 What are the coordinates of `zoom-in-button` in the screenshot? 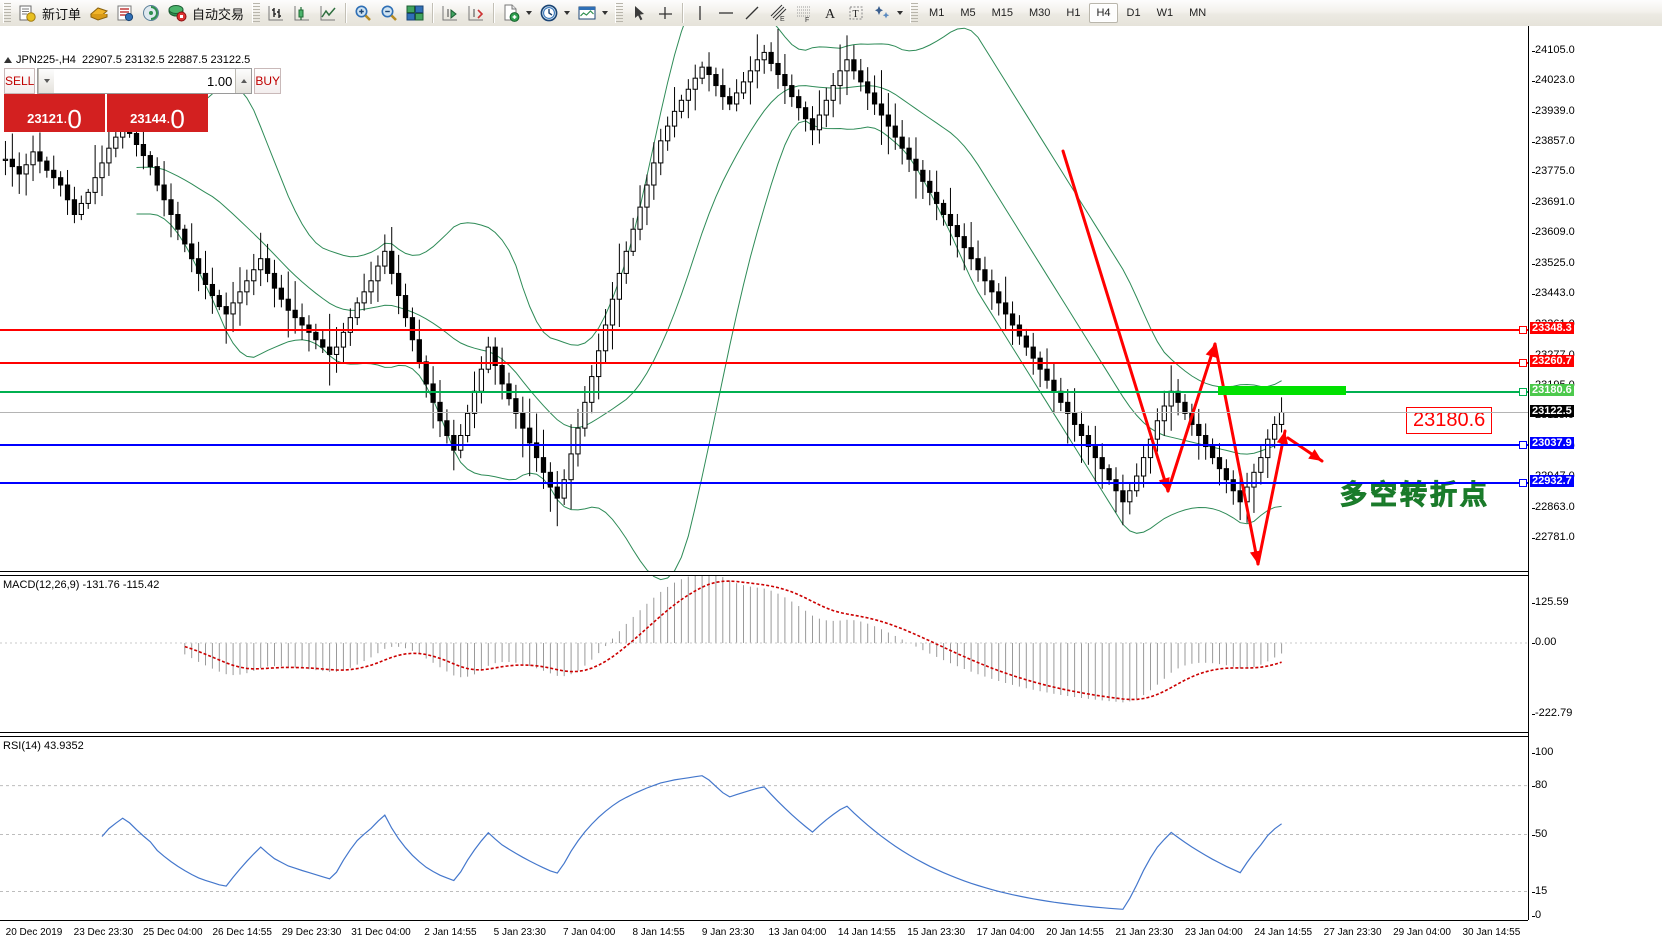 It's located at (363, 13).